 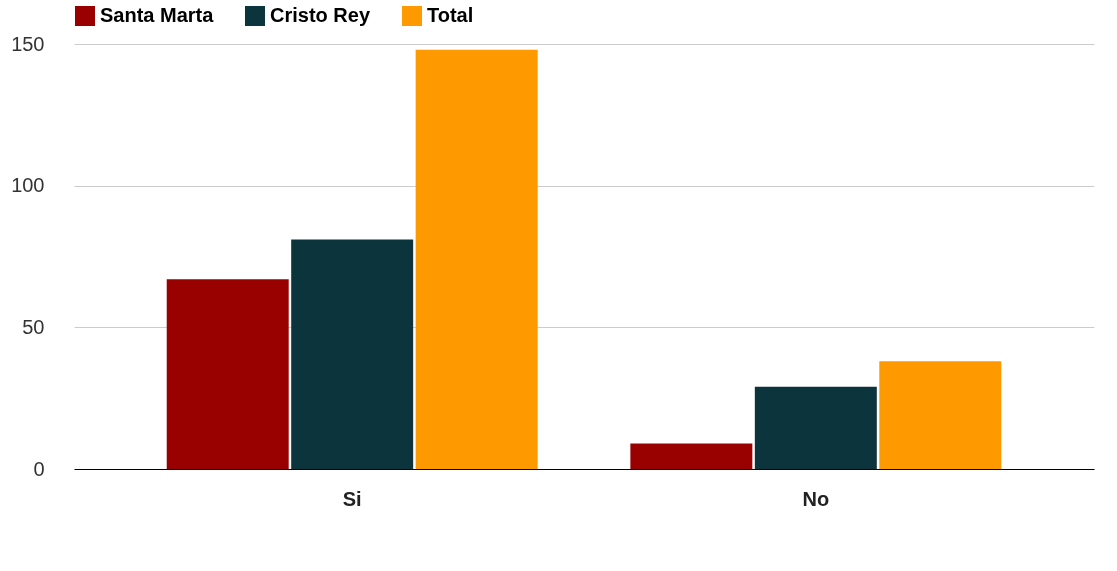 What do you see at coordinates (352, 498) in the screenshot?
I see `x-tick-label: Si` at bounding box center [352, 498].